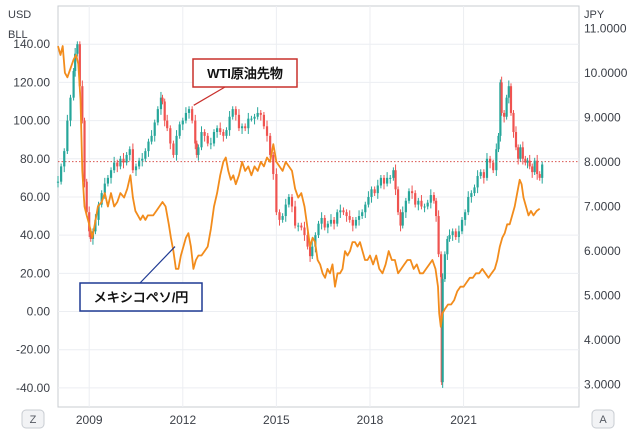  Describe the element at coordinates (602, 162) in the screenshot. I see `right-tick-label: 8.0000` at that location.